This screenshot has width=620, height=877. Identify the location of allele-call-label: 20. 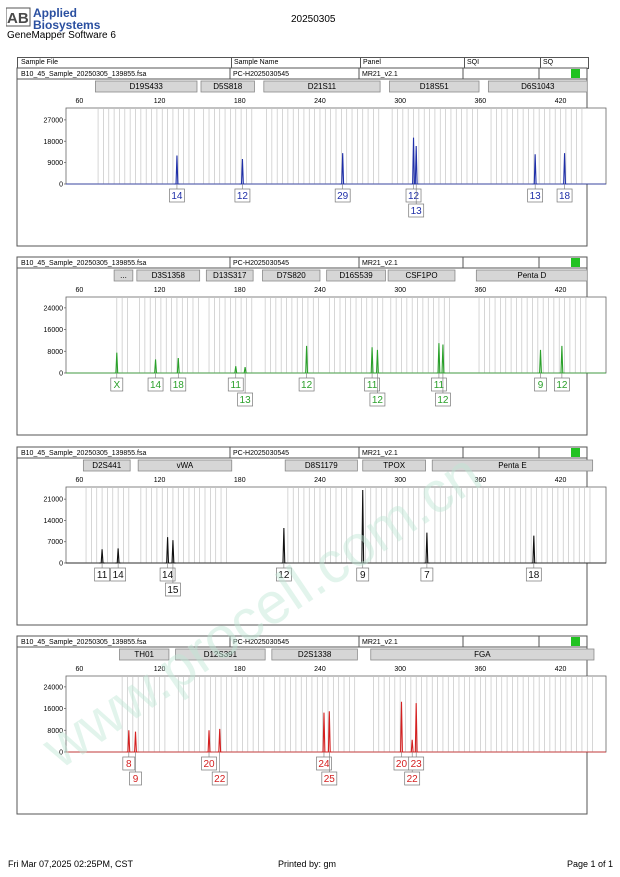
(402, 764).